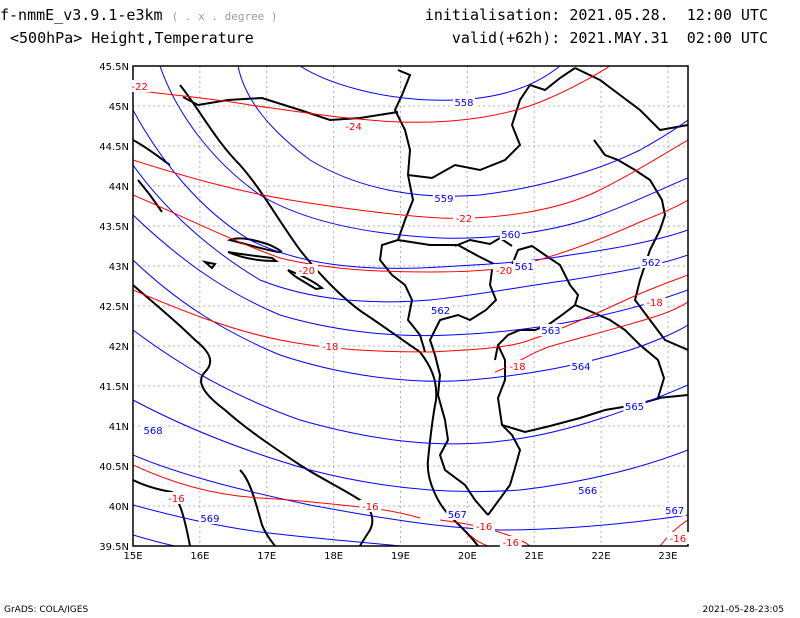 The image size is (800, 618). I want to click on height-contour-label: 560, so click(510, 235).